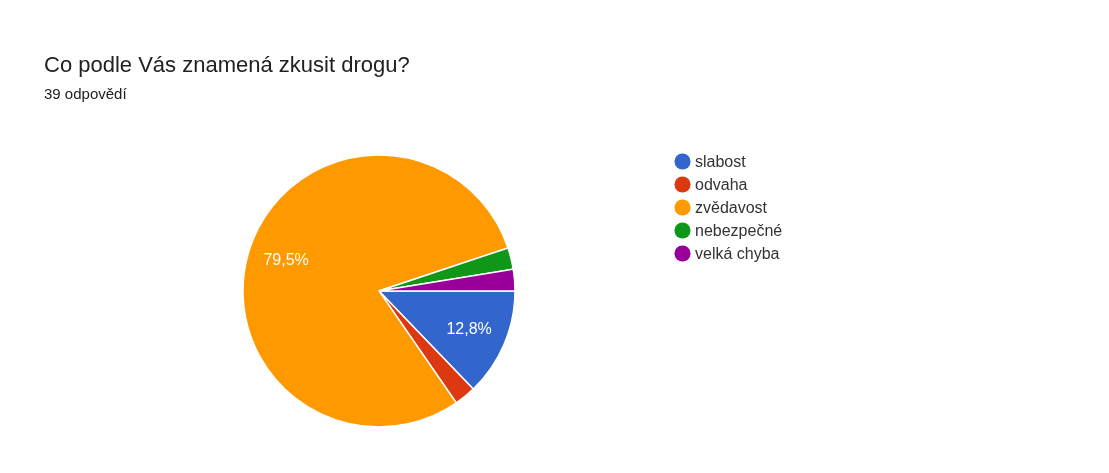 The height and width of the screenshot is (473, 1109). I want to click on legend-label: nebezpečné, so click(739, 230).